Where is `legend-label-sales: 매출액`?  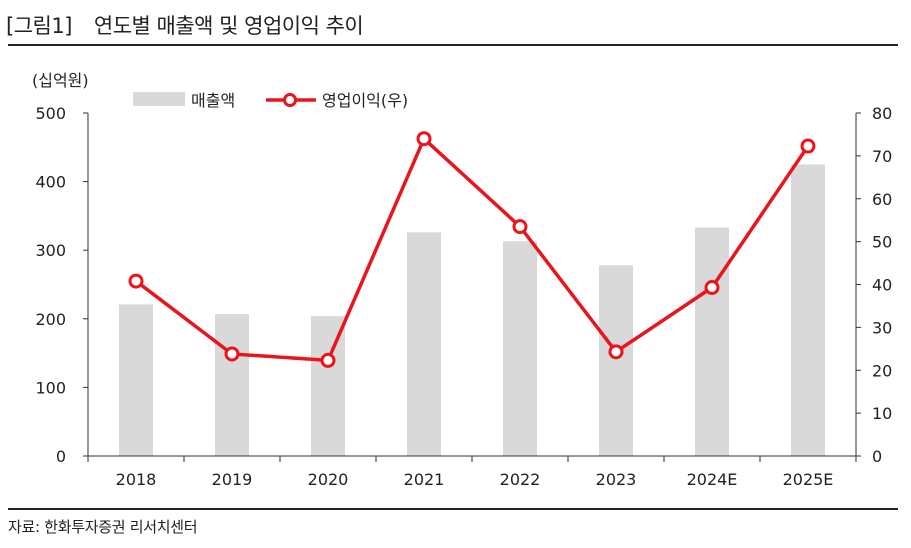
legend-label-sales: 매출액 is located at coordinates (213, 100).